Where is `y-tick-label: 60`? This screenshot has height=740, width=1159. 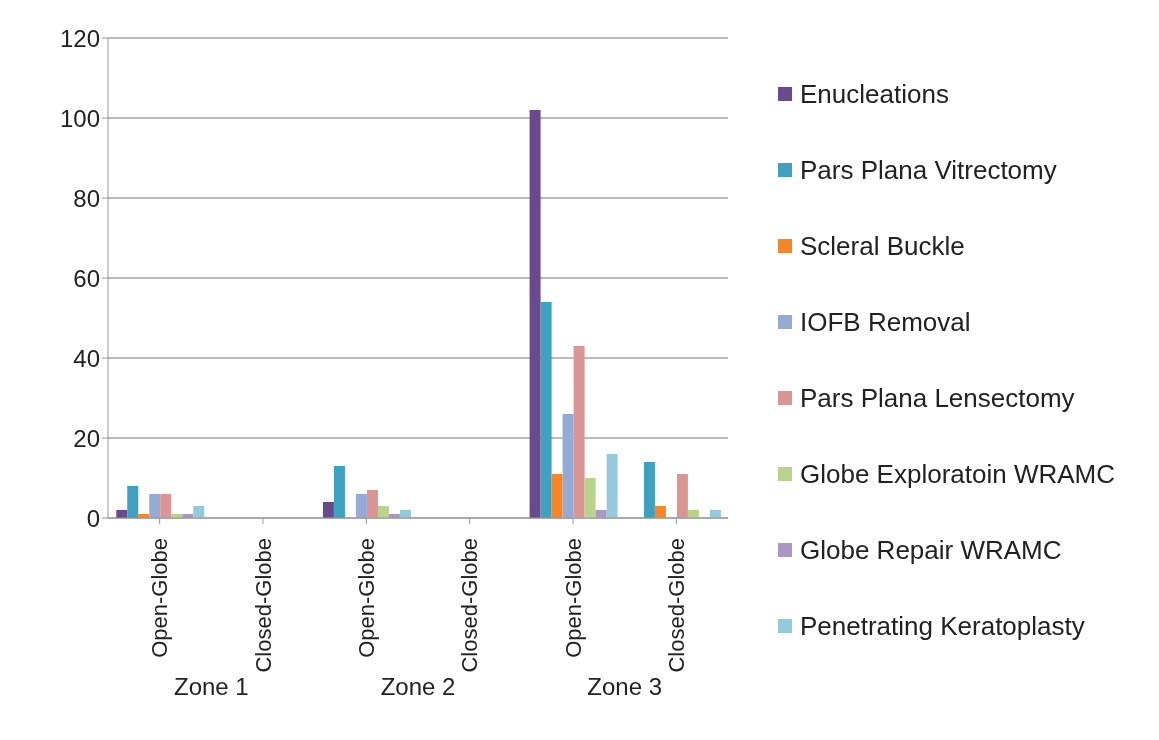
y-tick-label: 60 is located at coordinates (86, 278).